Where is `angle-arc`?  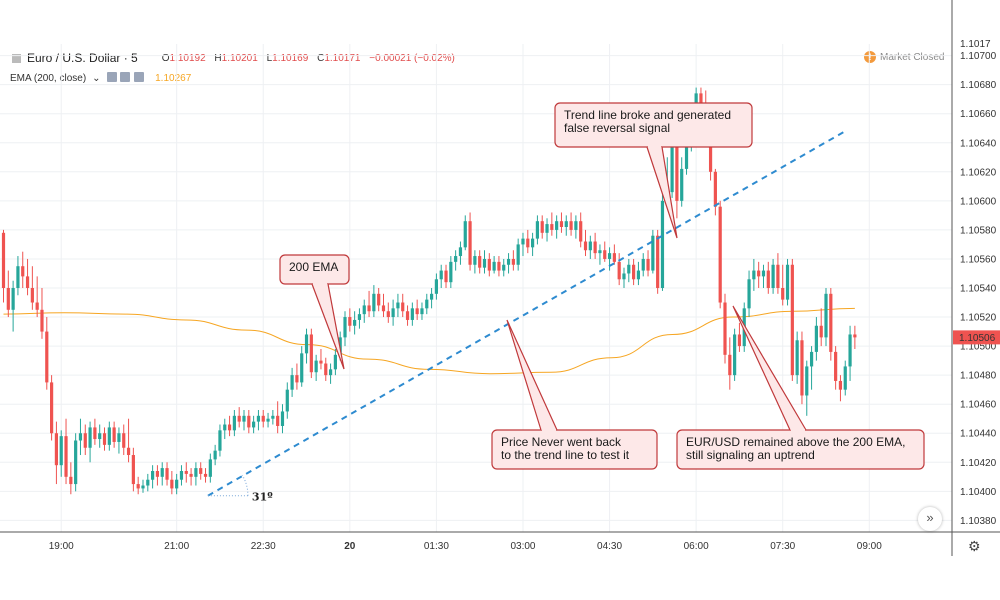 angle-arc is located at coordinates (245, 485).